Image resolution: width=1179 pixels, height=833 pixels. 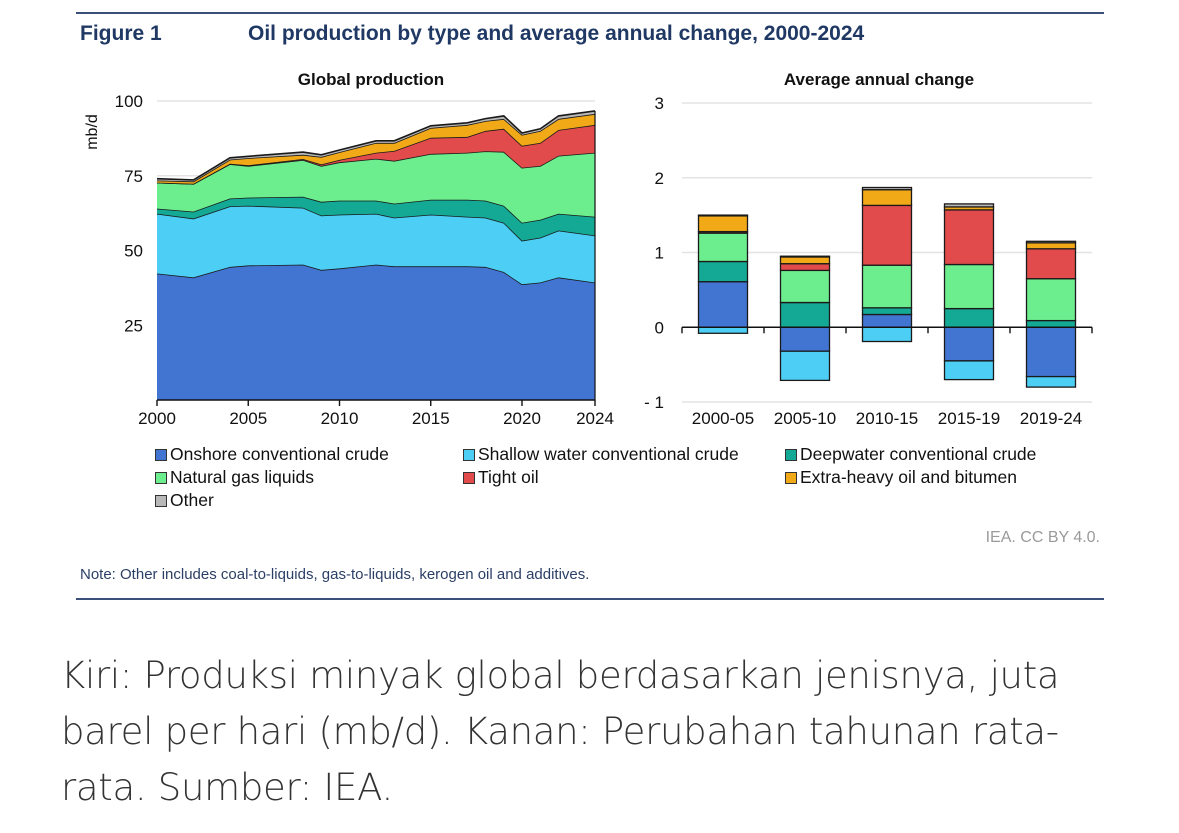 I want to click on left-y-tick-label: 25, so click(x=133, y=325).